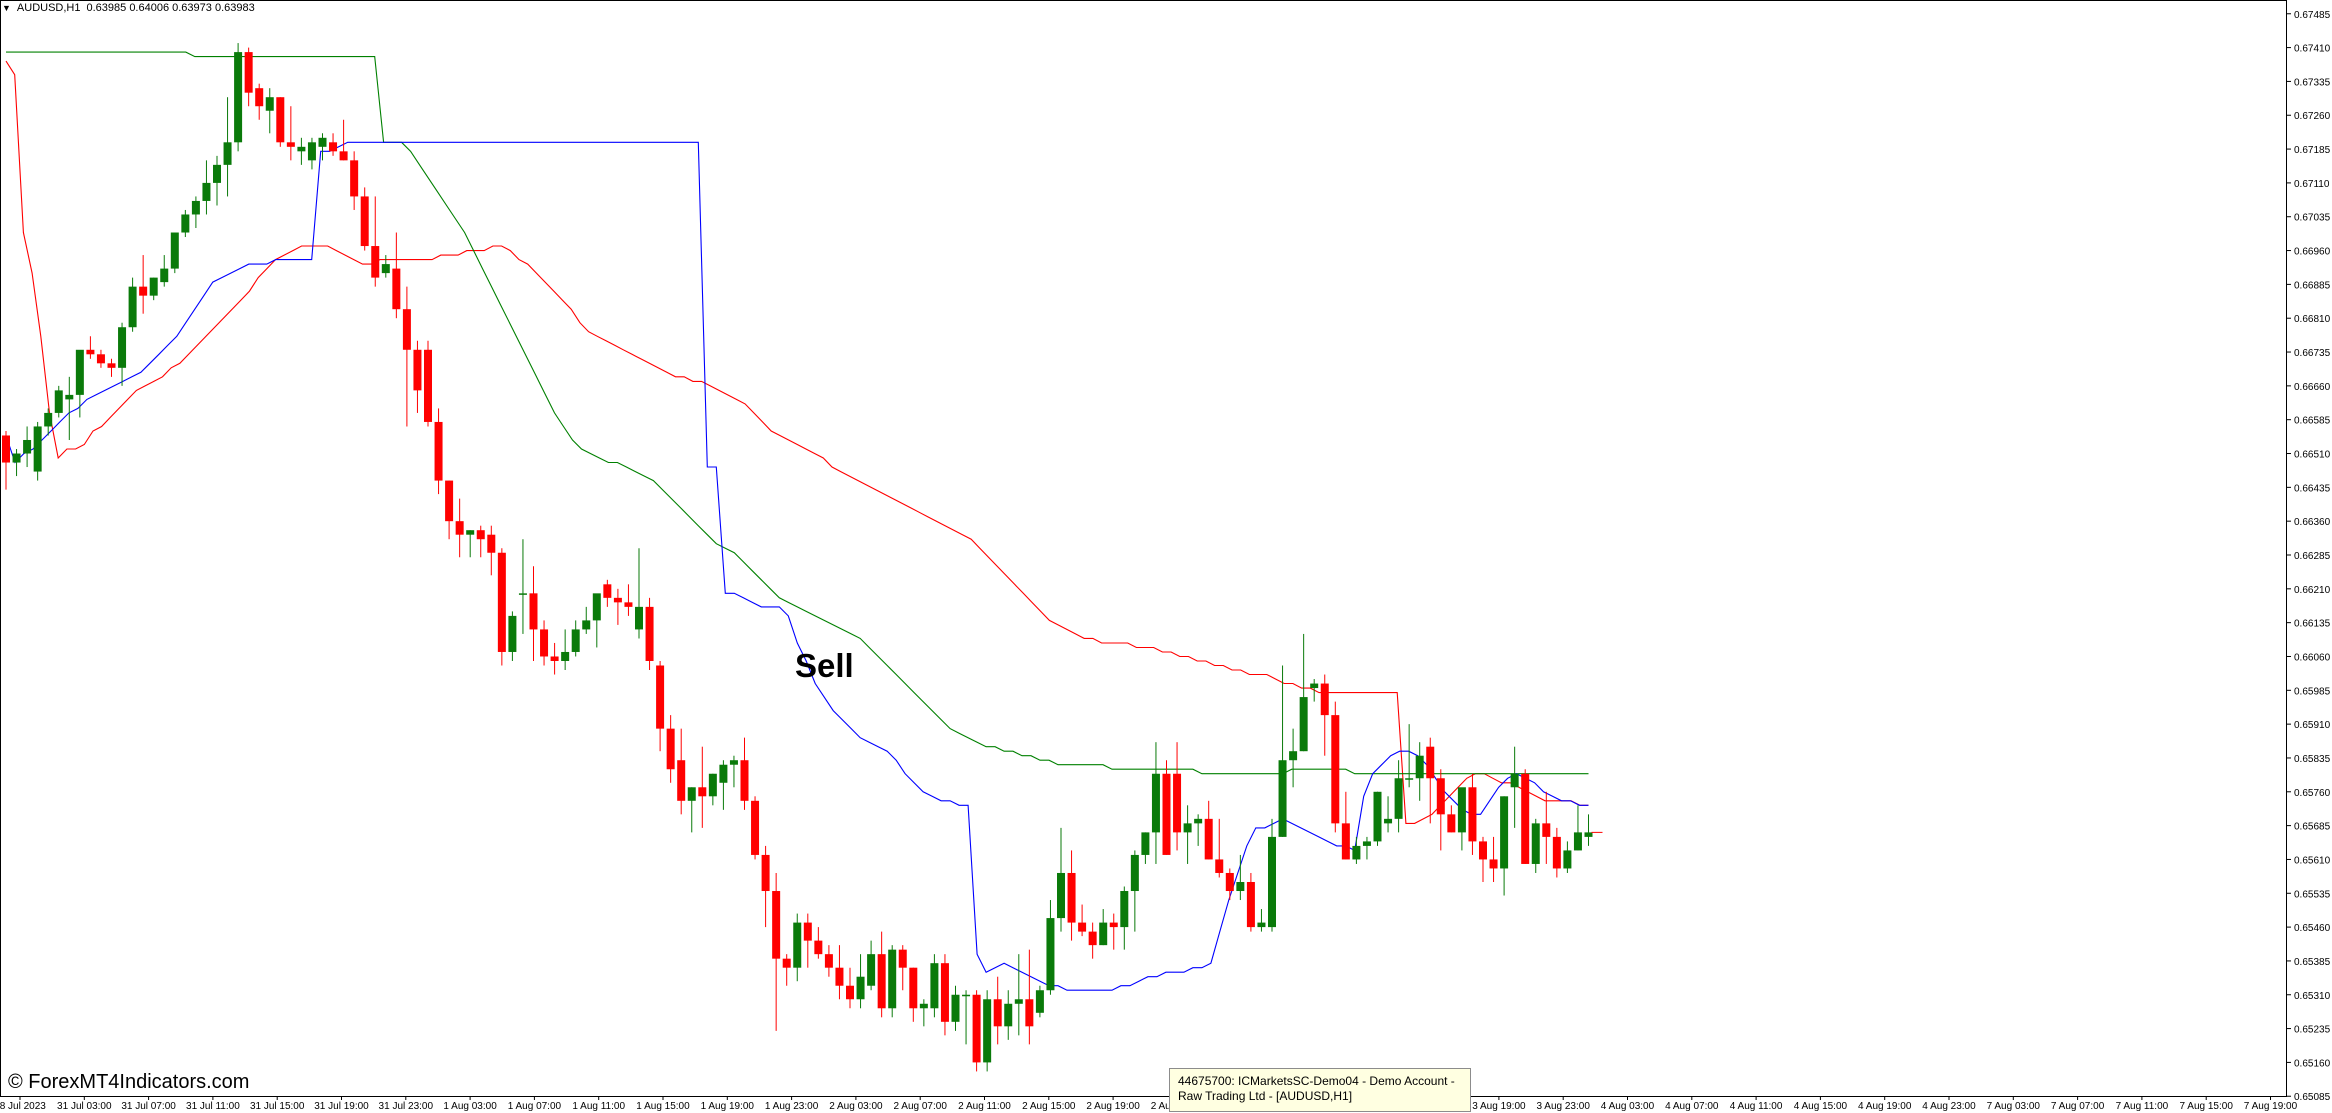 The height and width of the screenshot is (1113, 2332). What do you see at coordinates (129, 1082) in the screenshot?
I see `watermark-text: © ForexMT4Indicators.com` at bounding box center [129, 1082].